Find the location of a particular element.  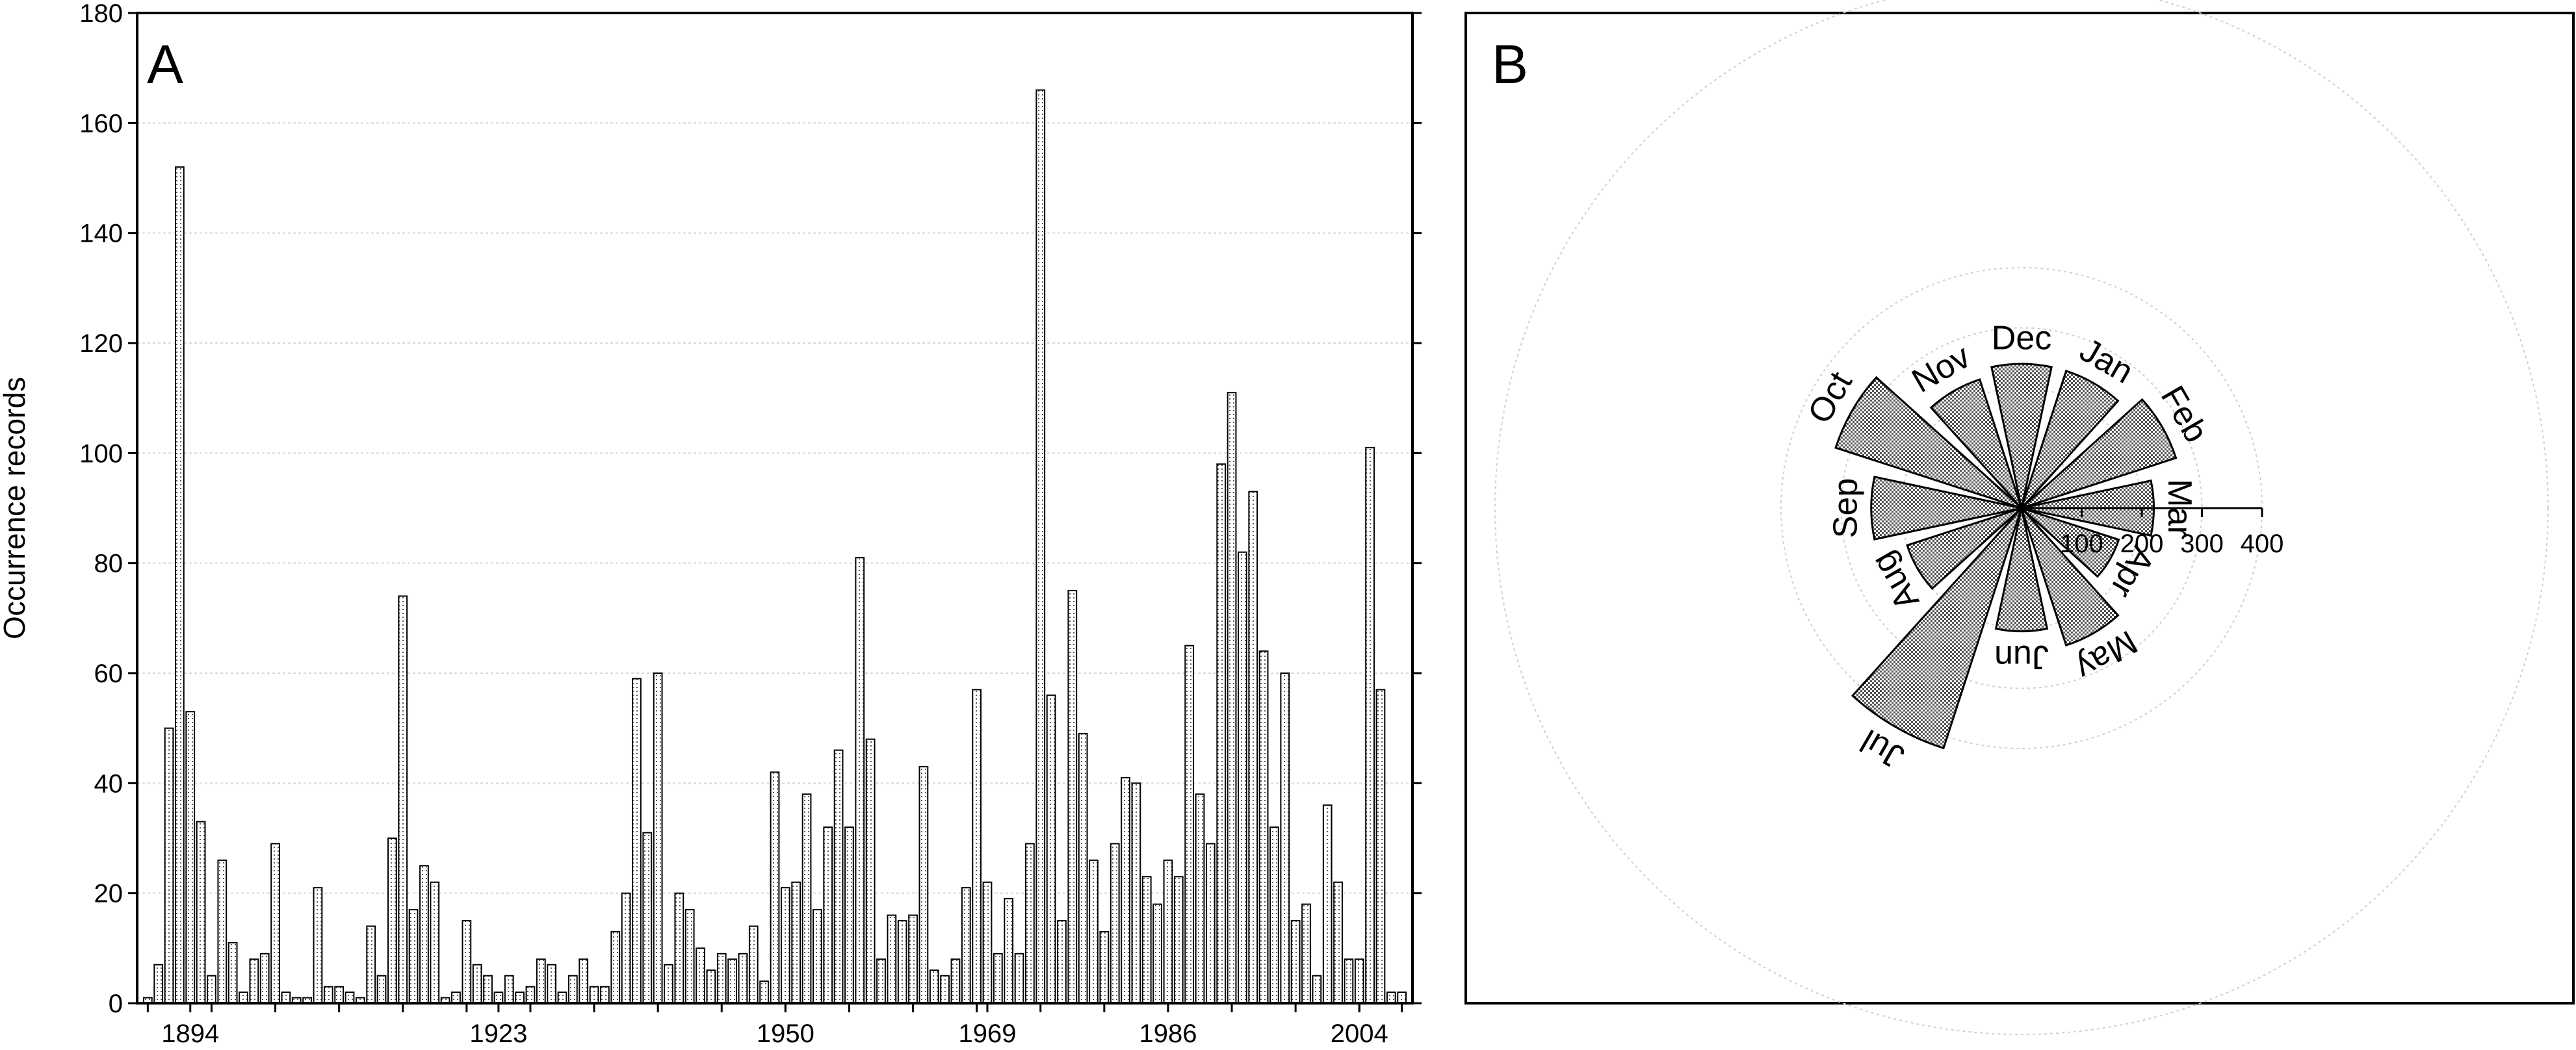

radial-tick-label: 300 is located at coordinates (2202, 544).